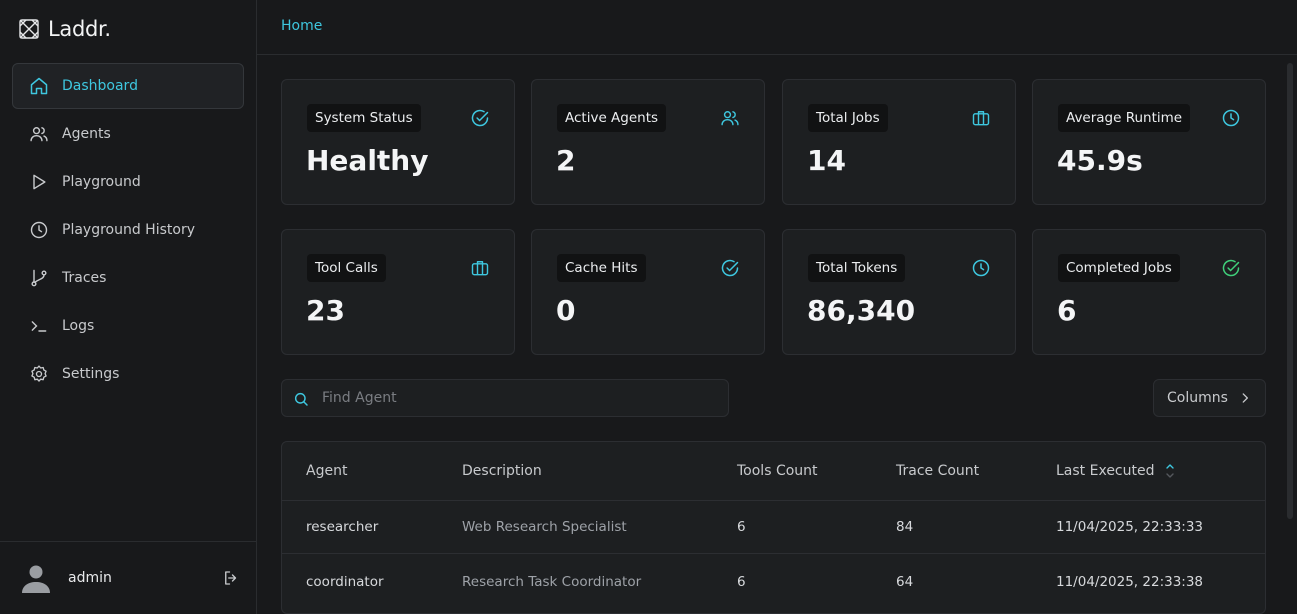 This screenshot has height=614, width=1297. What do you see at coordinates (29, 29) in the screenshot?
I see `laddr-logo-icon` at bounding box center [29, 29].